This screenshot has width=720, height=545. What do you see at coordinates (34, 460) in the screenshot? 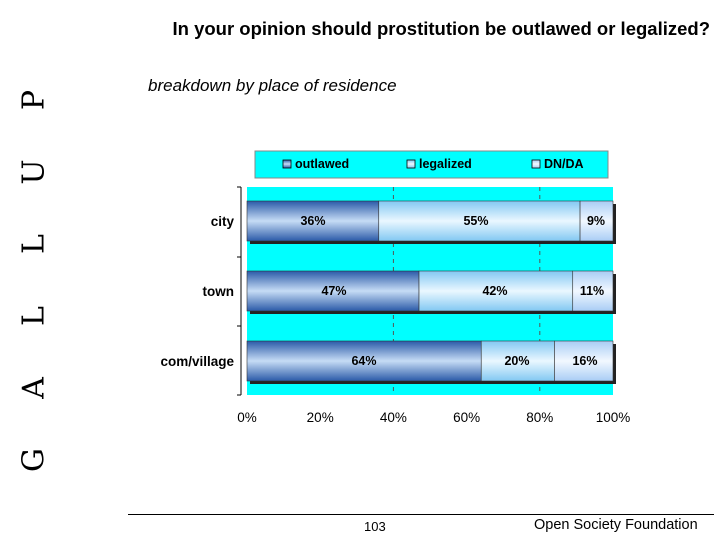
I see `brand-letter: G` at bounding box center [34, 460].